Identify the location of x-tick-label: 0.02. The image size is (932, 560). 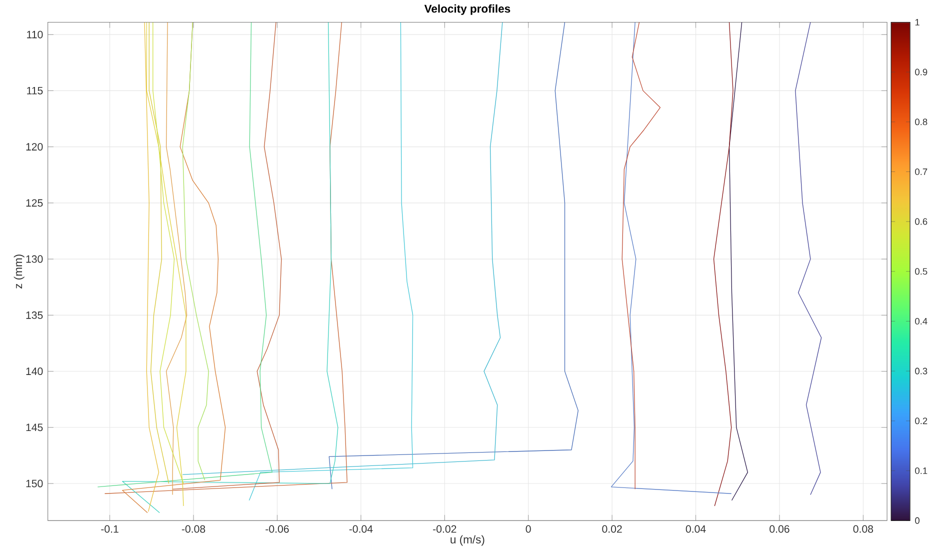
(612, 529).